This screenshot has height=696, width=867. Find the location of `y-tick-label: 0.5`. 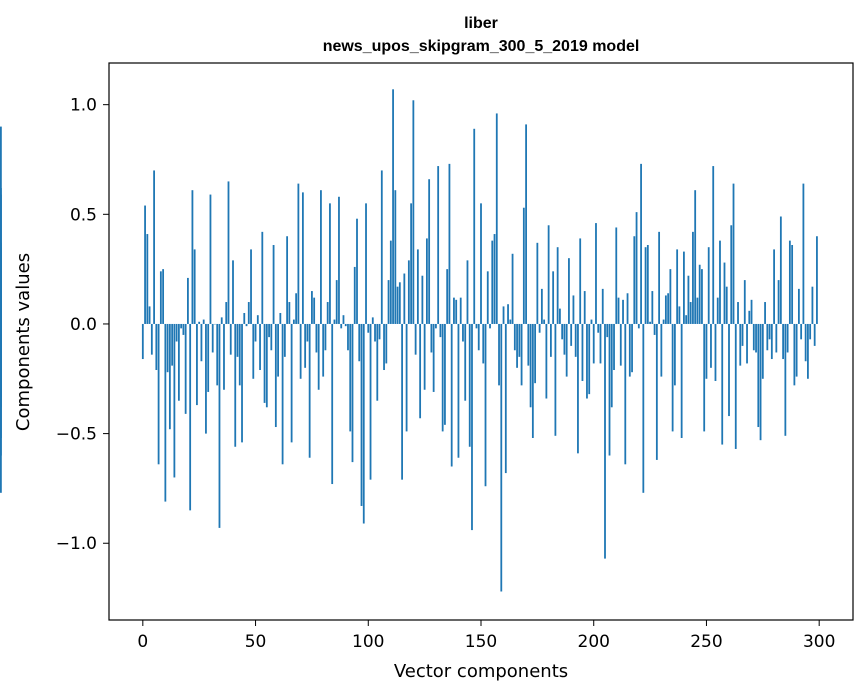

y-tick-label: 0.5 is located at coordinates (83, 215).